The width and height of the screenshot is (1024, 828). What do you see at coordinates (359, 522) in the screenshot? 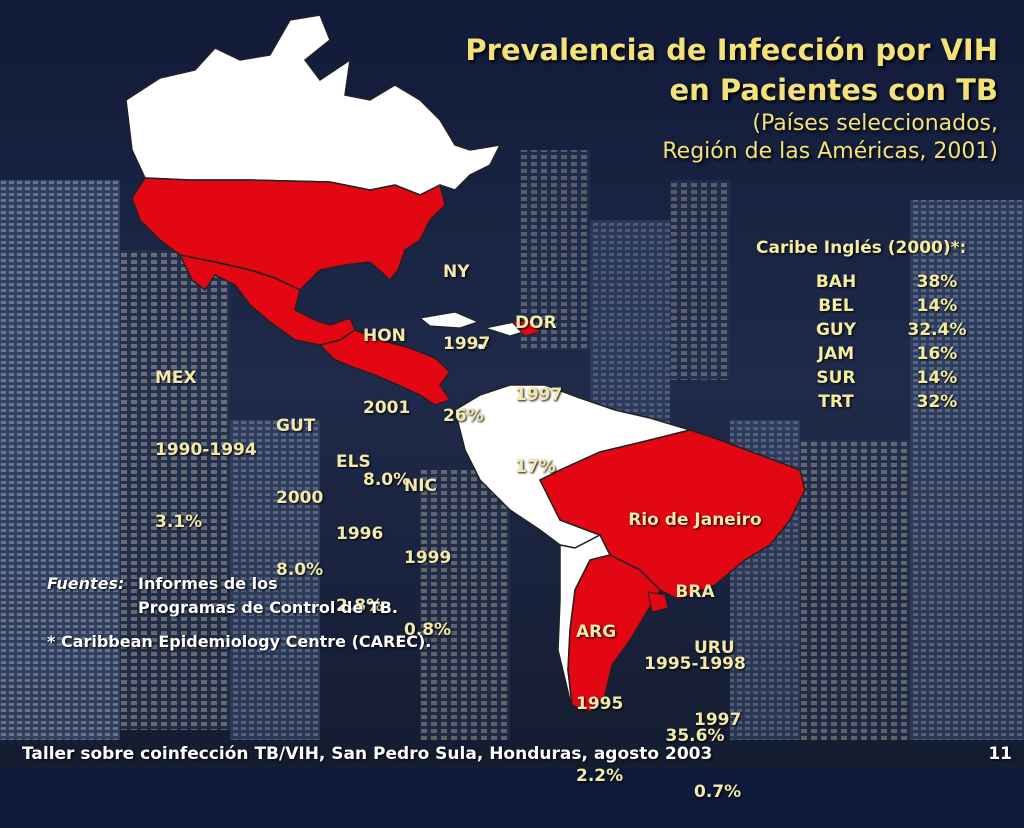
I see `label-els: ELS 1996 2.8%` at bounding box center [359, 522].